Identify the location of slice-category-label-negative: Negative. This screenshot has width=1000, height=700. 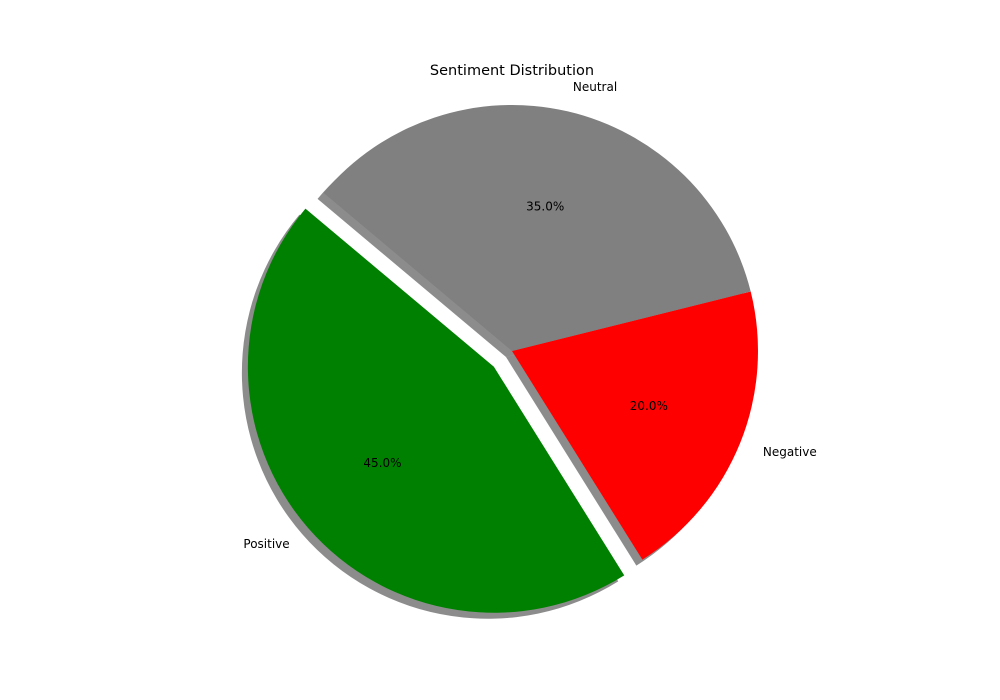
(790, 452).